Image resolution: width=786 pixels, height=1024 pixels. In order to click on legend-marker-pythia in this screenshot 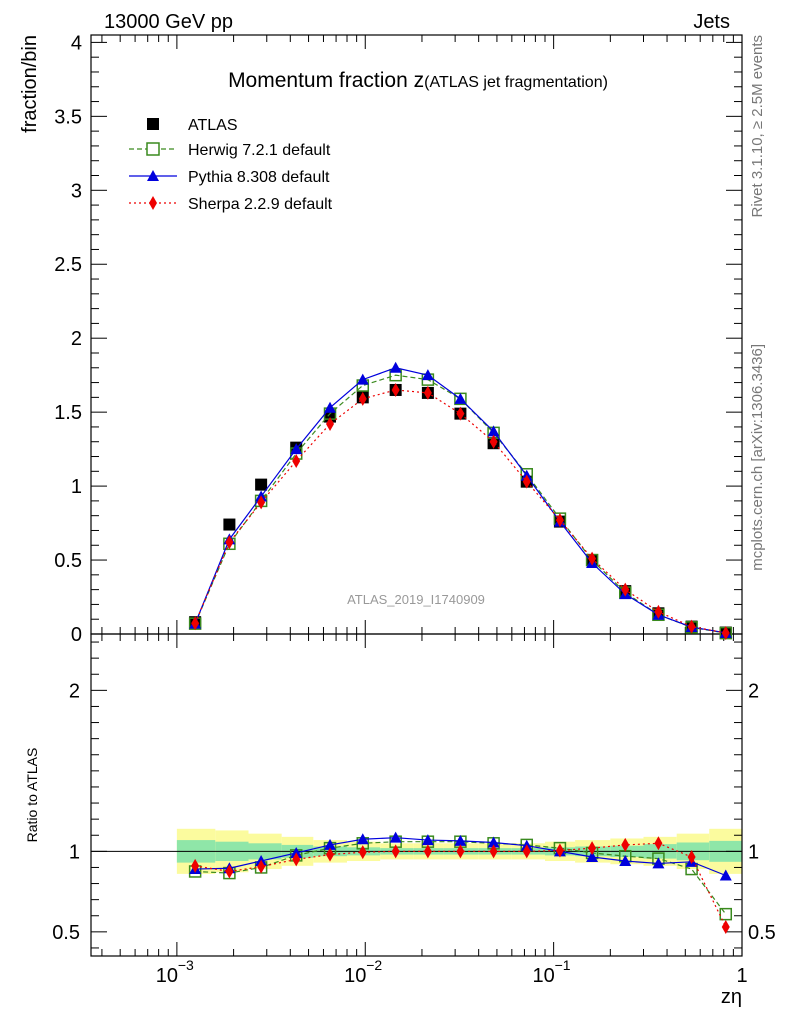, I will do `click(153, 175)`.